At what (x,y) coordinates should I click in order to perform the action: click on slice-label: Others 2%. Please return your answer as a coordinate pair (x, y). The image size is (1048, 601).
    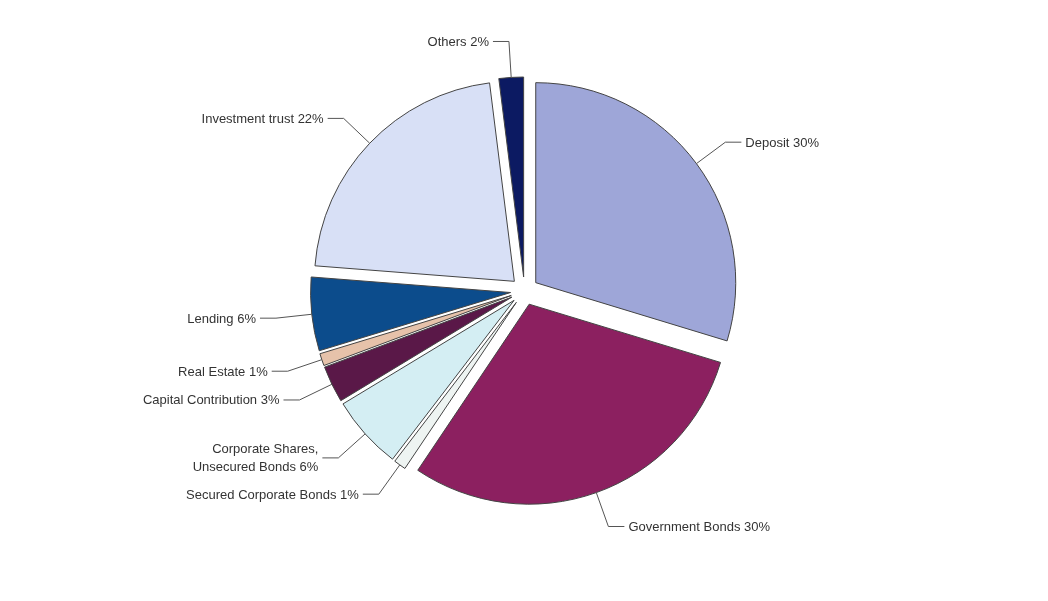
    Looking at the image, I should click on (458, 41).